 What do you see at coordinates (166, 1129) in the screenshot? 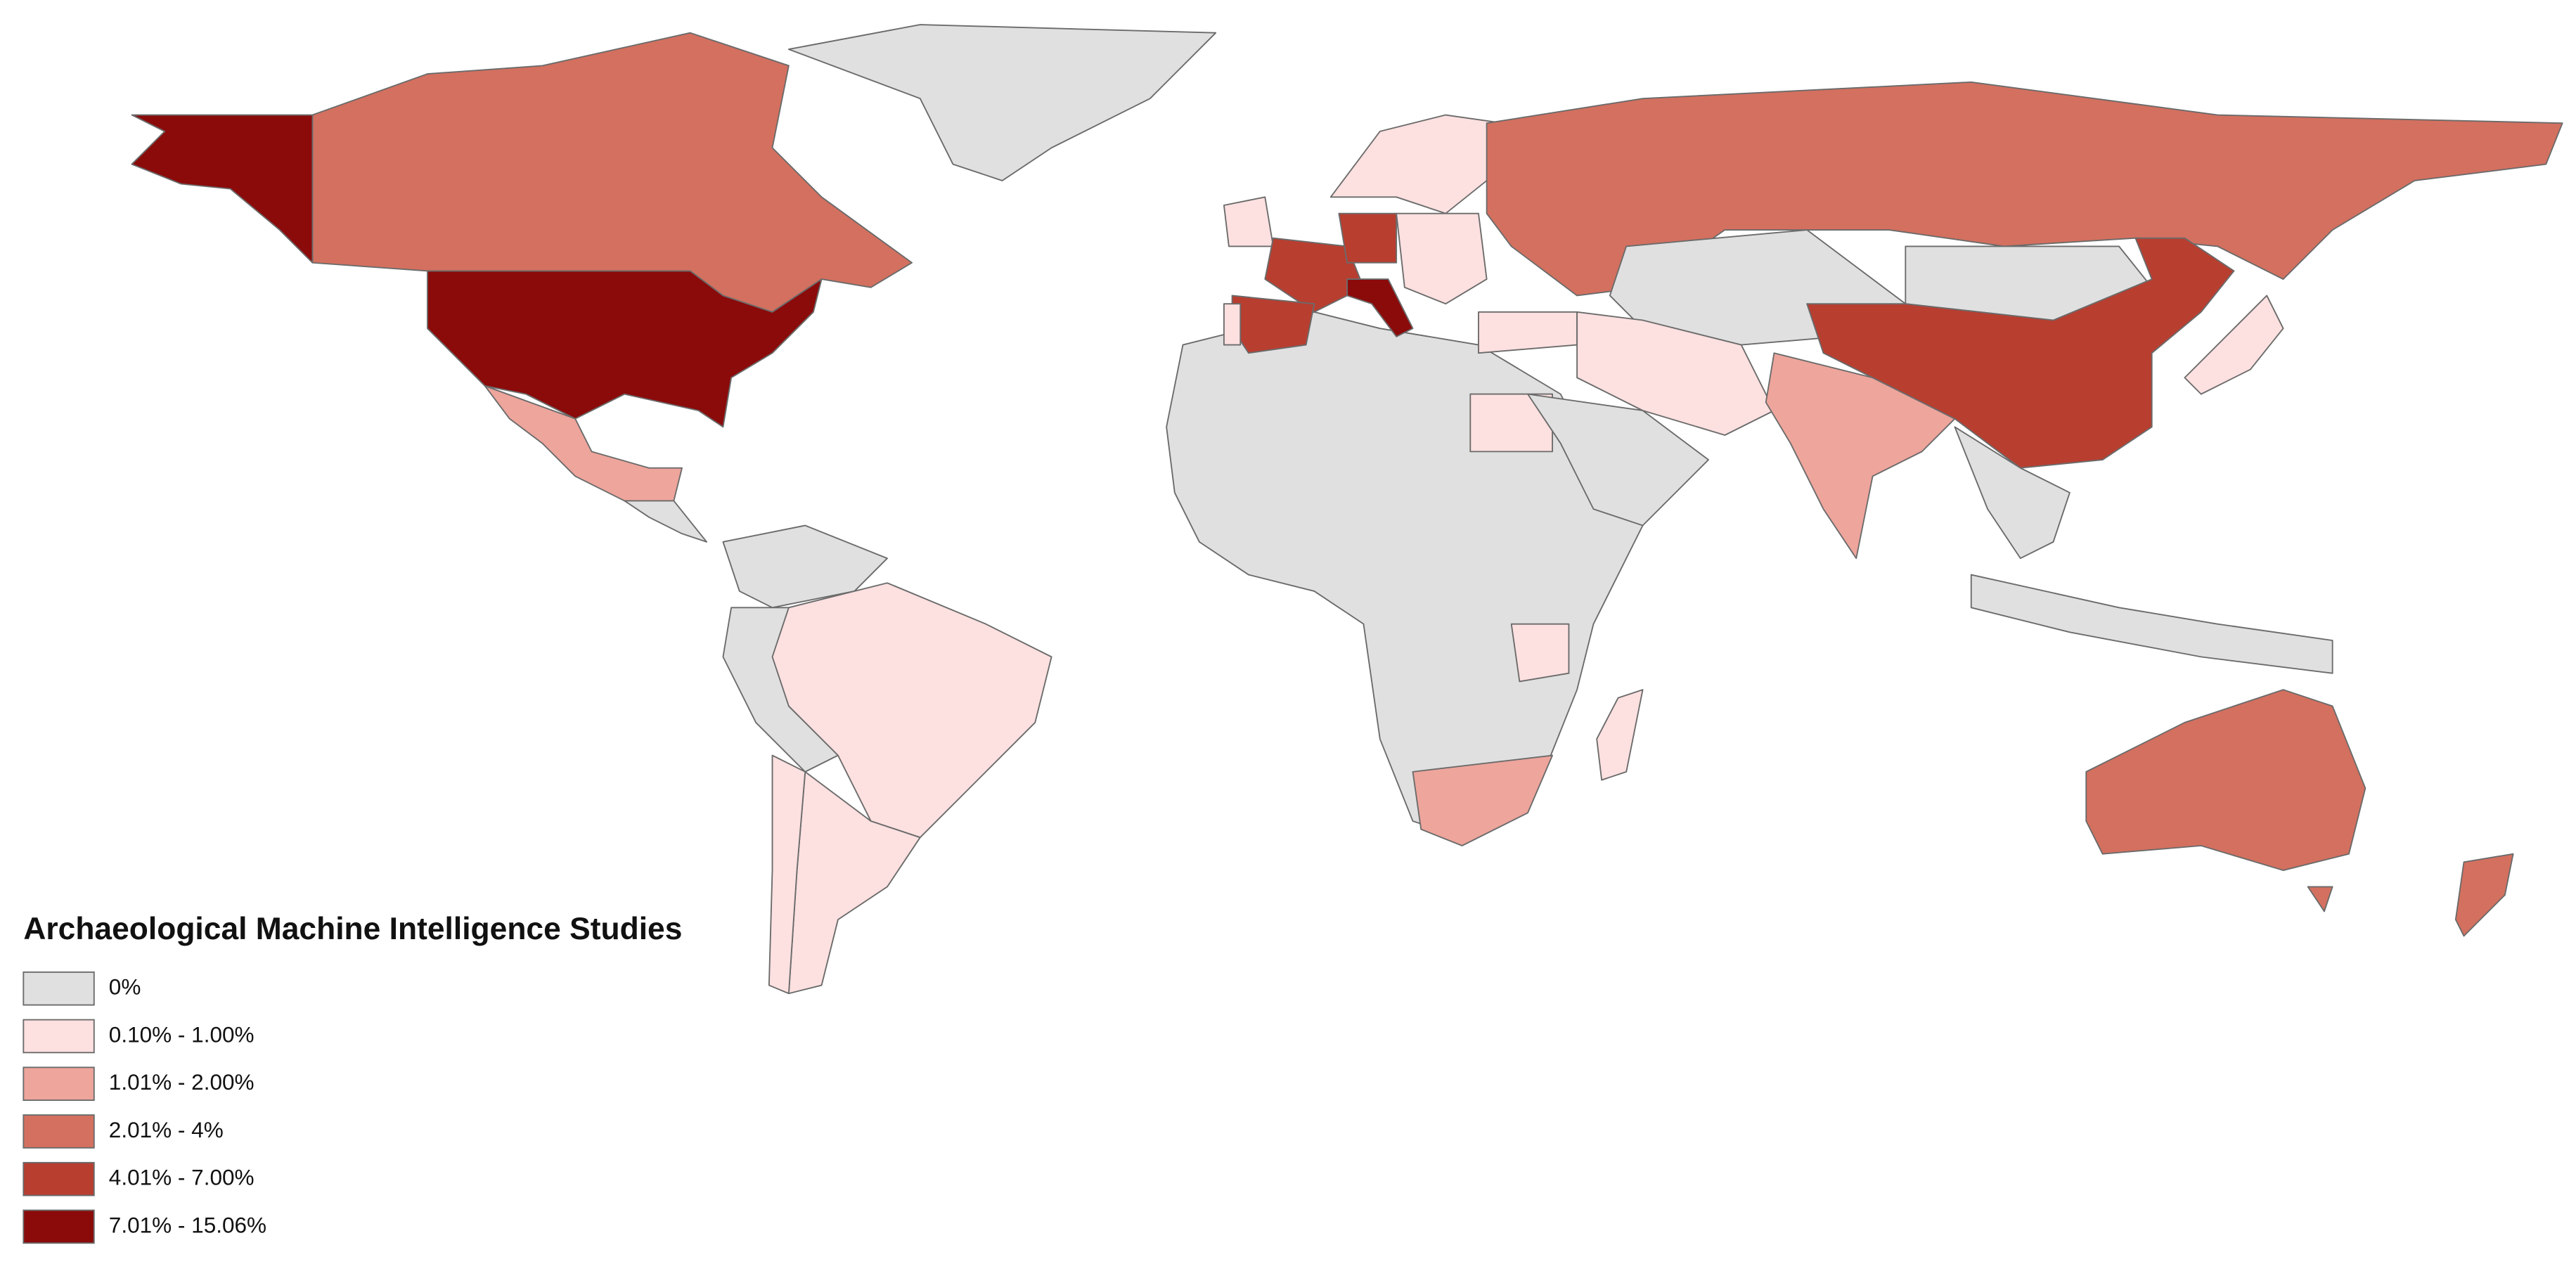
I see `legend-label: 2.01% - 4%` at bounding box center [166, 1129].